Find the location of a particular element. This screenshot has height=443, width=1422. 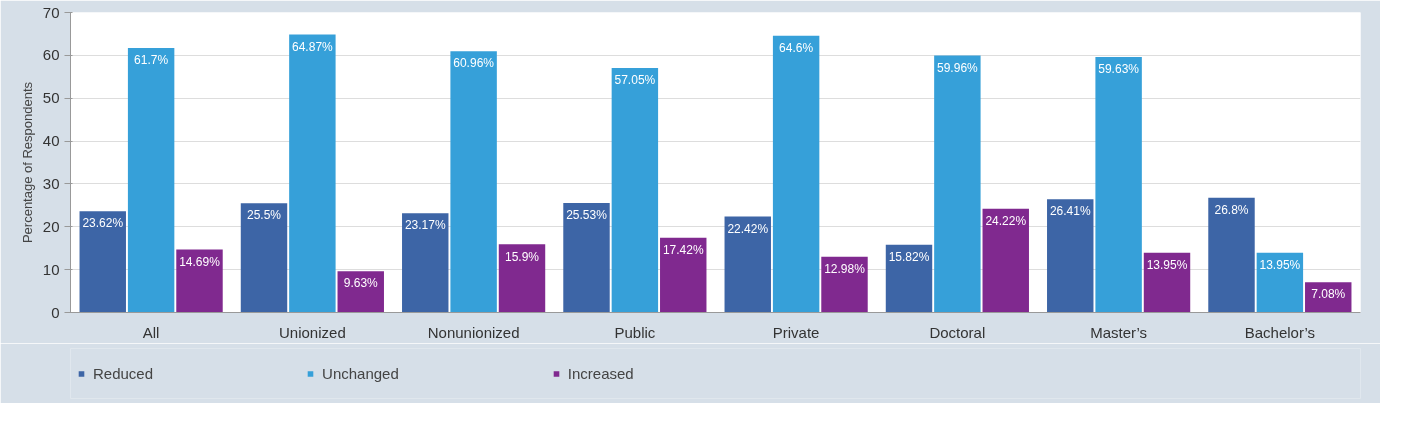

y-tick-label: 0 is located at coordinates (55, 312).